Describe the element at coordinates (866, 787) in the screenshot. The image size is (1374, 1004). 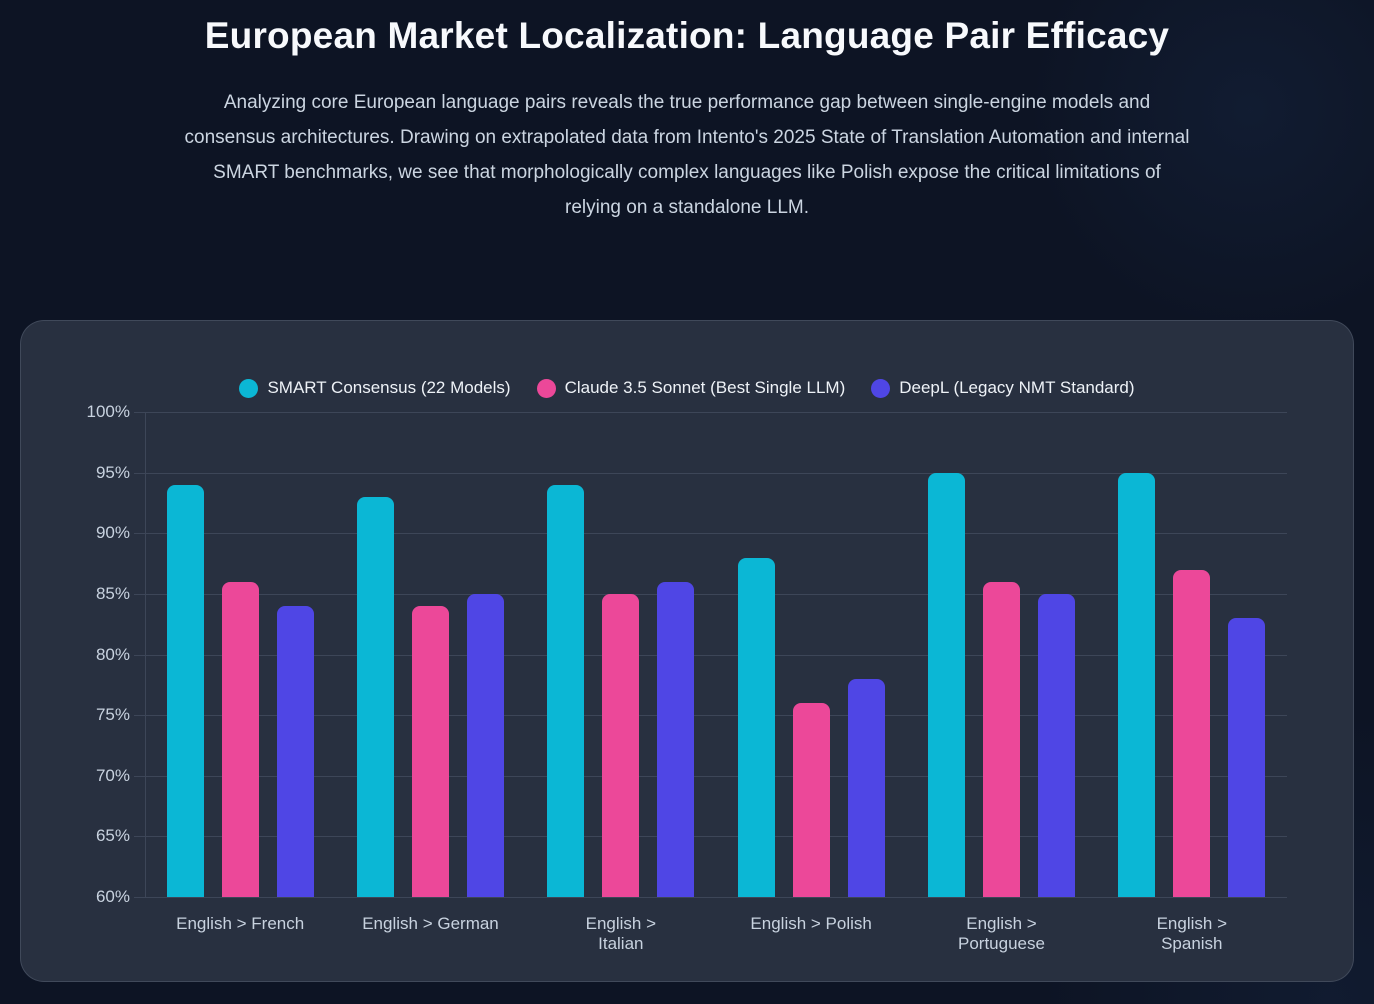
I see `bar-deepl-legacy-nmt-standard-english-polish` at that location.